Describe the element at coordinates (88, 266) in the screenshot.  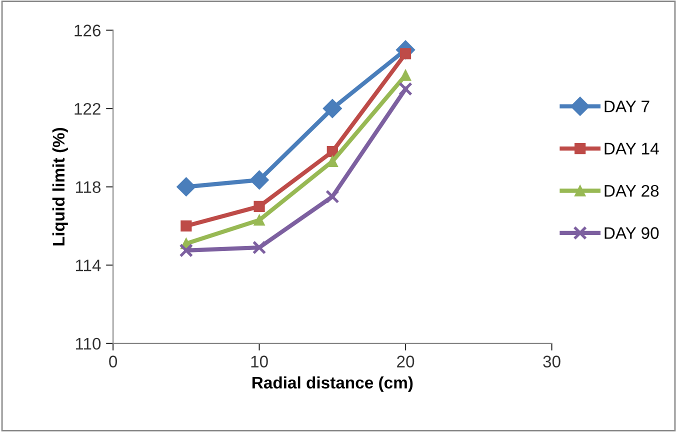
I see `y-tick-label: 114` at that location.